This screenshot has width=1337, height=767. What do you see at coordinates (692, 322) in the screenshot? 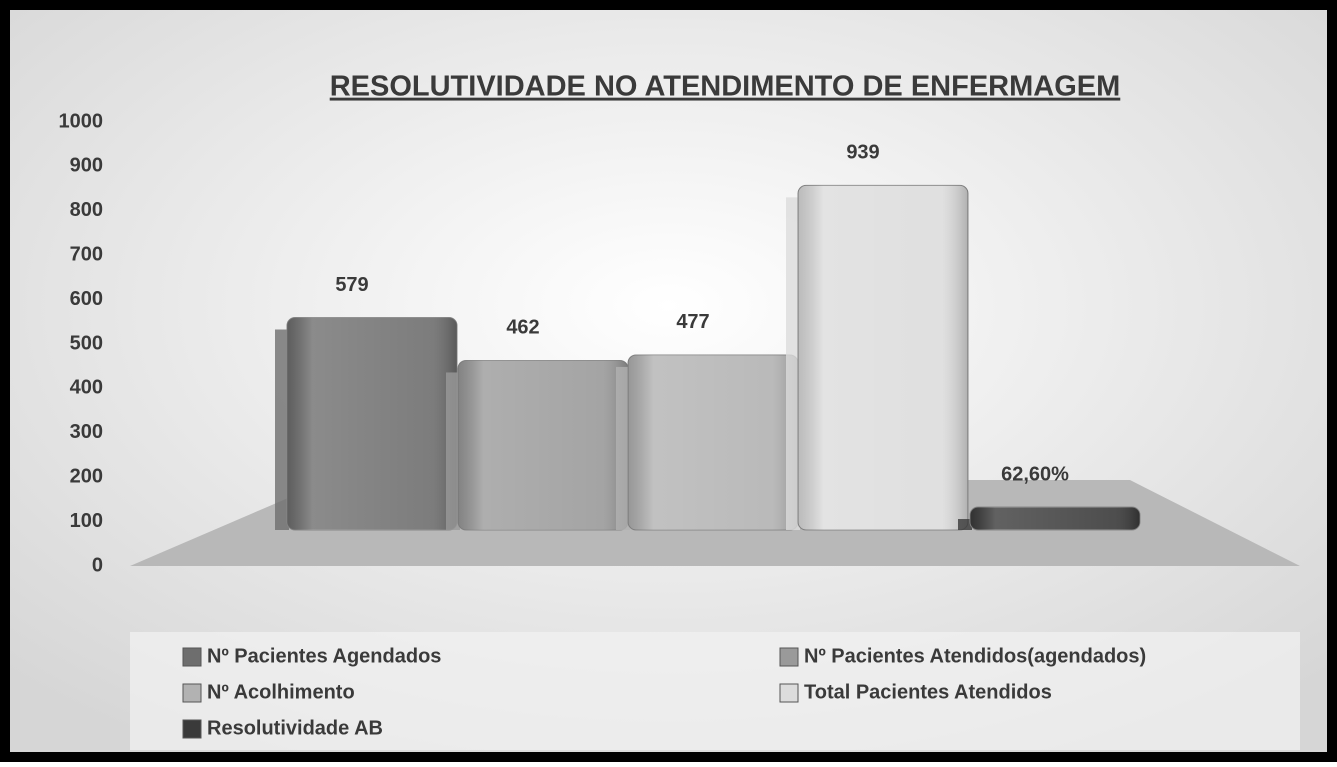
I see `data-label: 477` at bounding box center [692, 322].